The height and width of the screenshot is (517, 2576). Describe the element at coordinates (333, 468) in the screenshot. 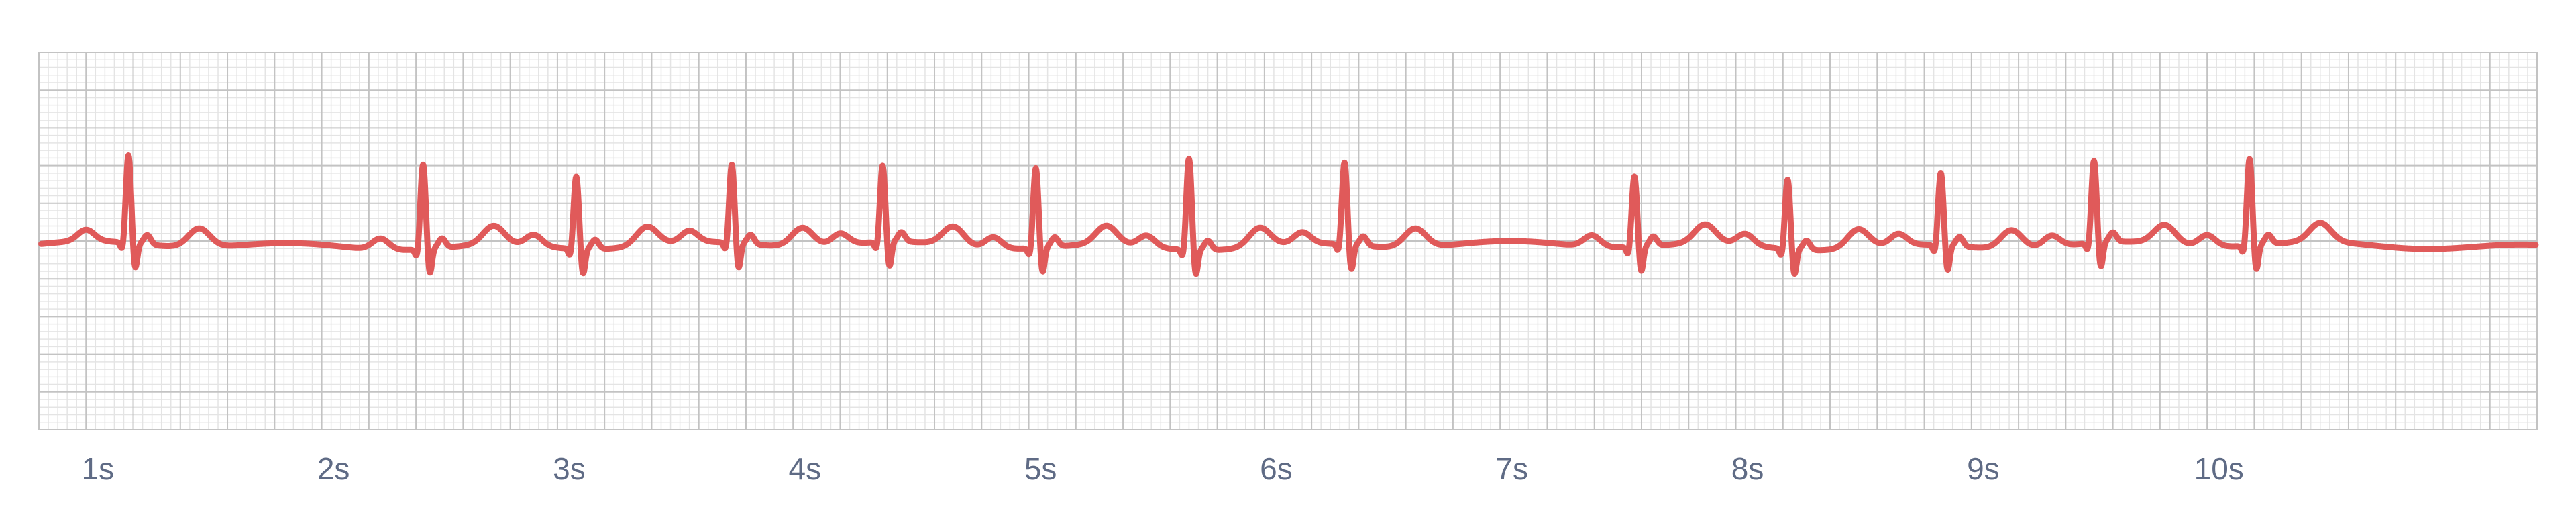

I see `x-tick-label: 2s` at that location.